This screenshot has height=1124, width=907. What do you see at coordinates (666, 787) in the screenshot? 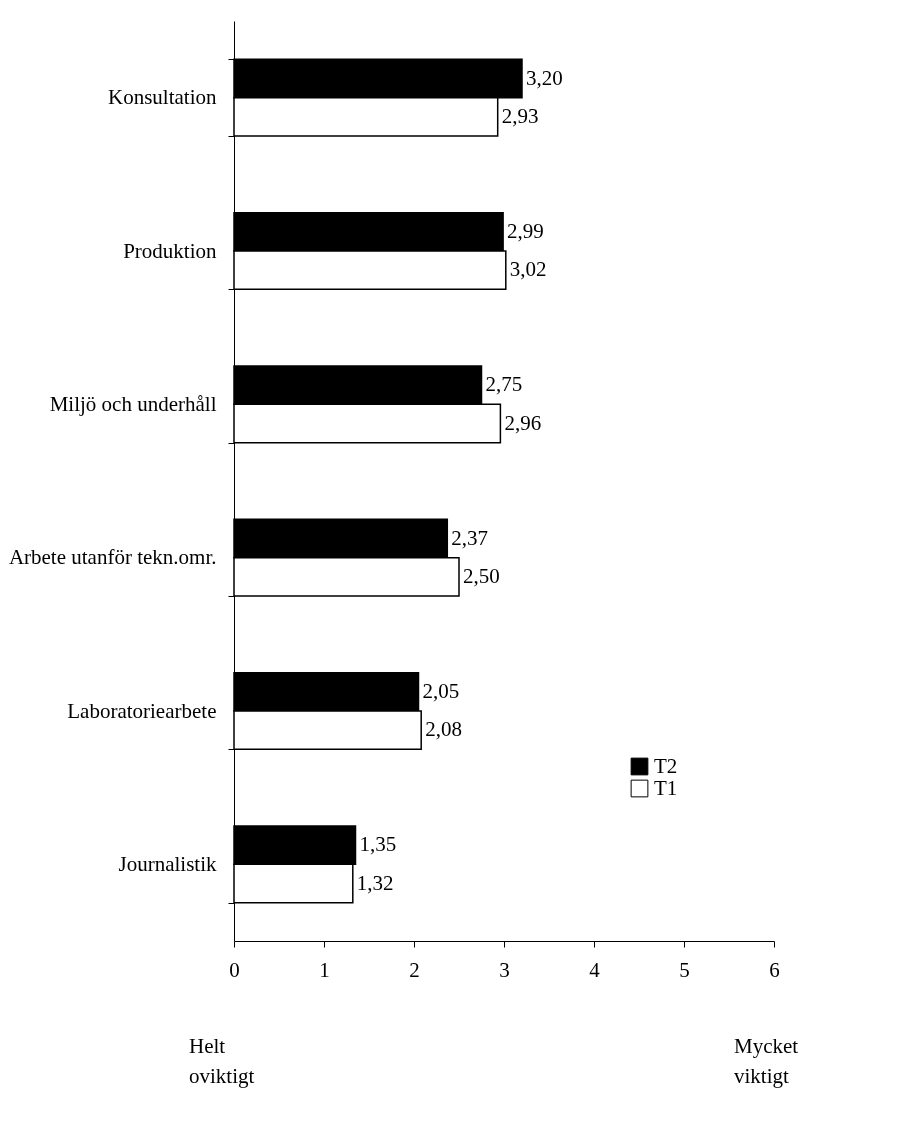
I see `legend-label: T1` at bounding box center [666, 787].